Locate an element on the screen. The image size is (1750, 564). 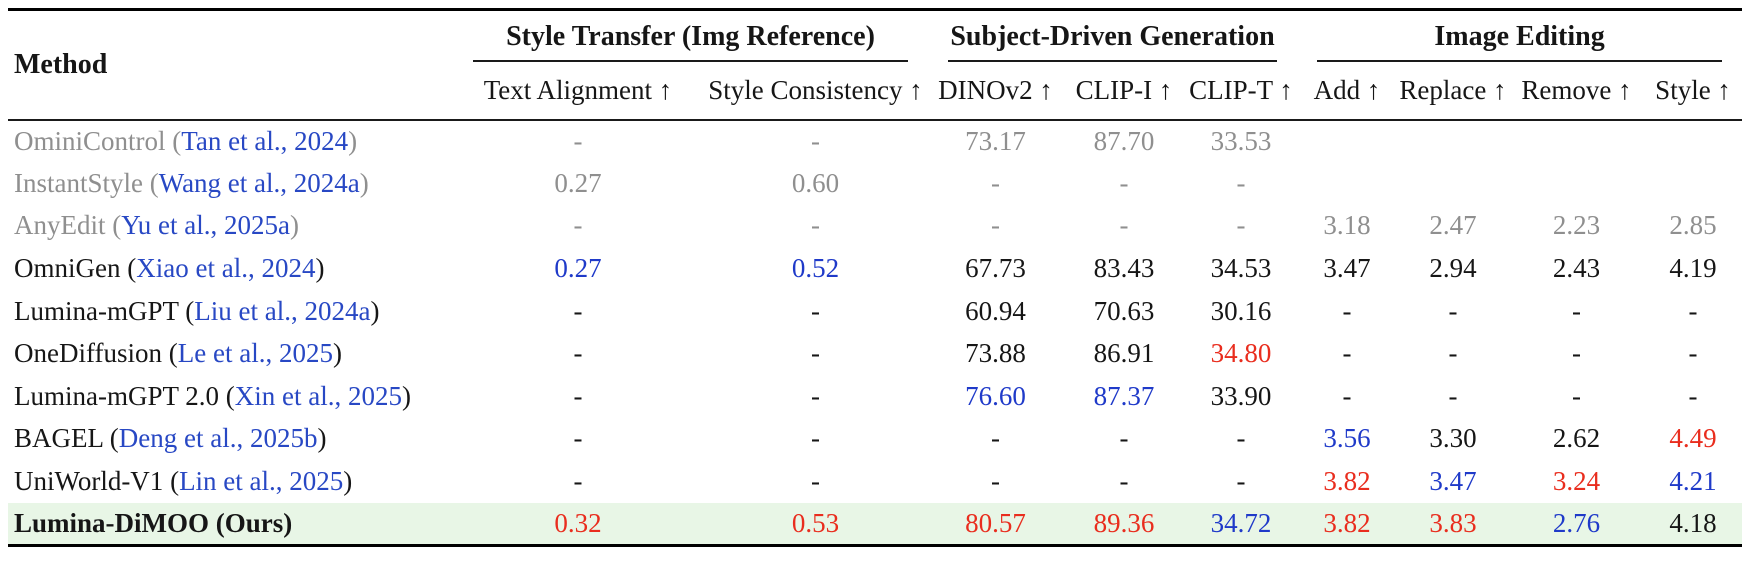
method-cell: AnyEdit (Yu et al., 2025a) is located at coordinates (230, 226).